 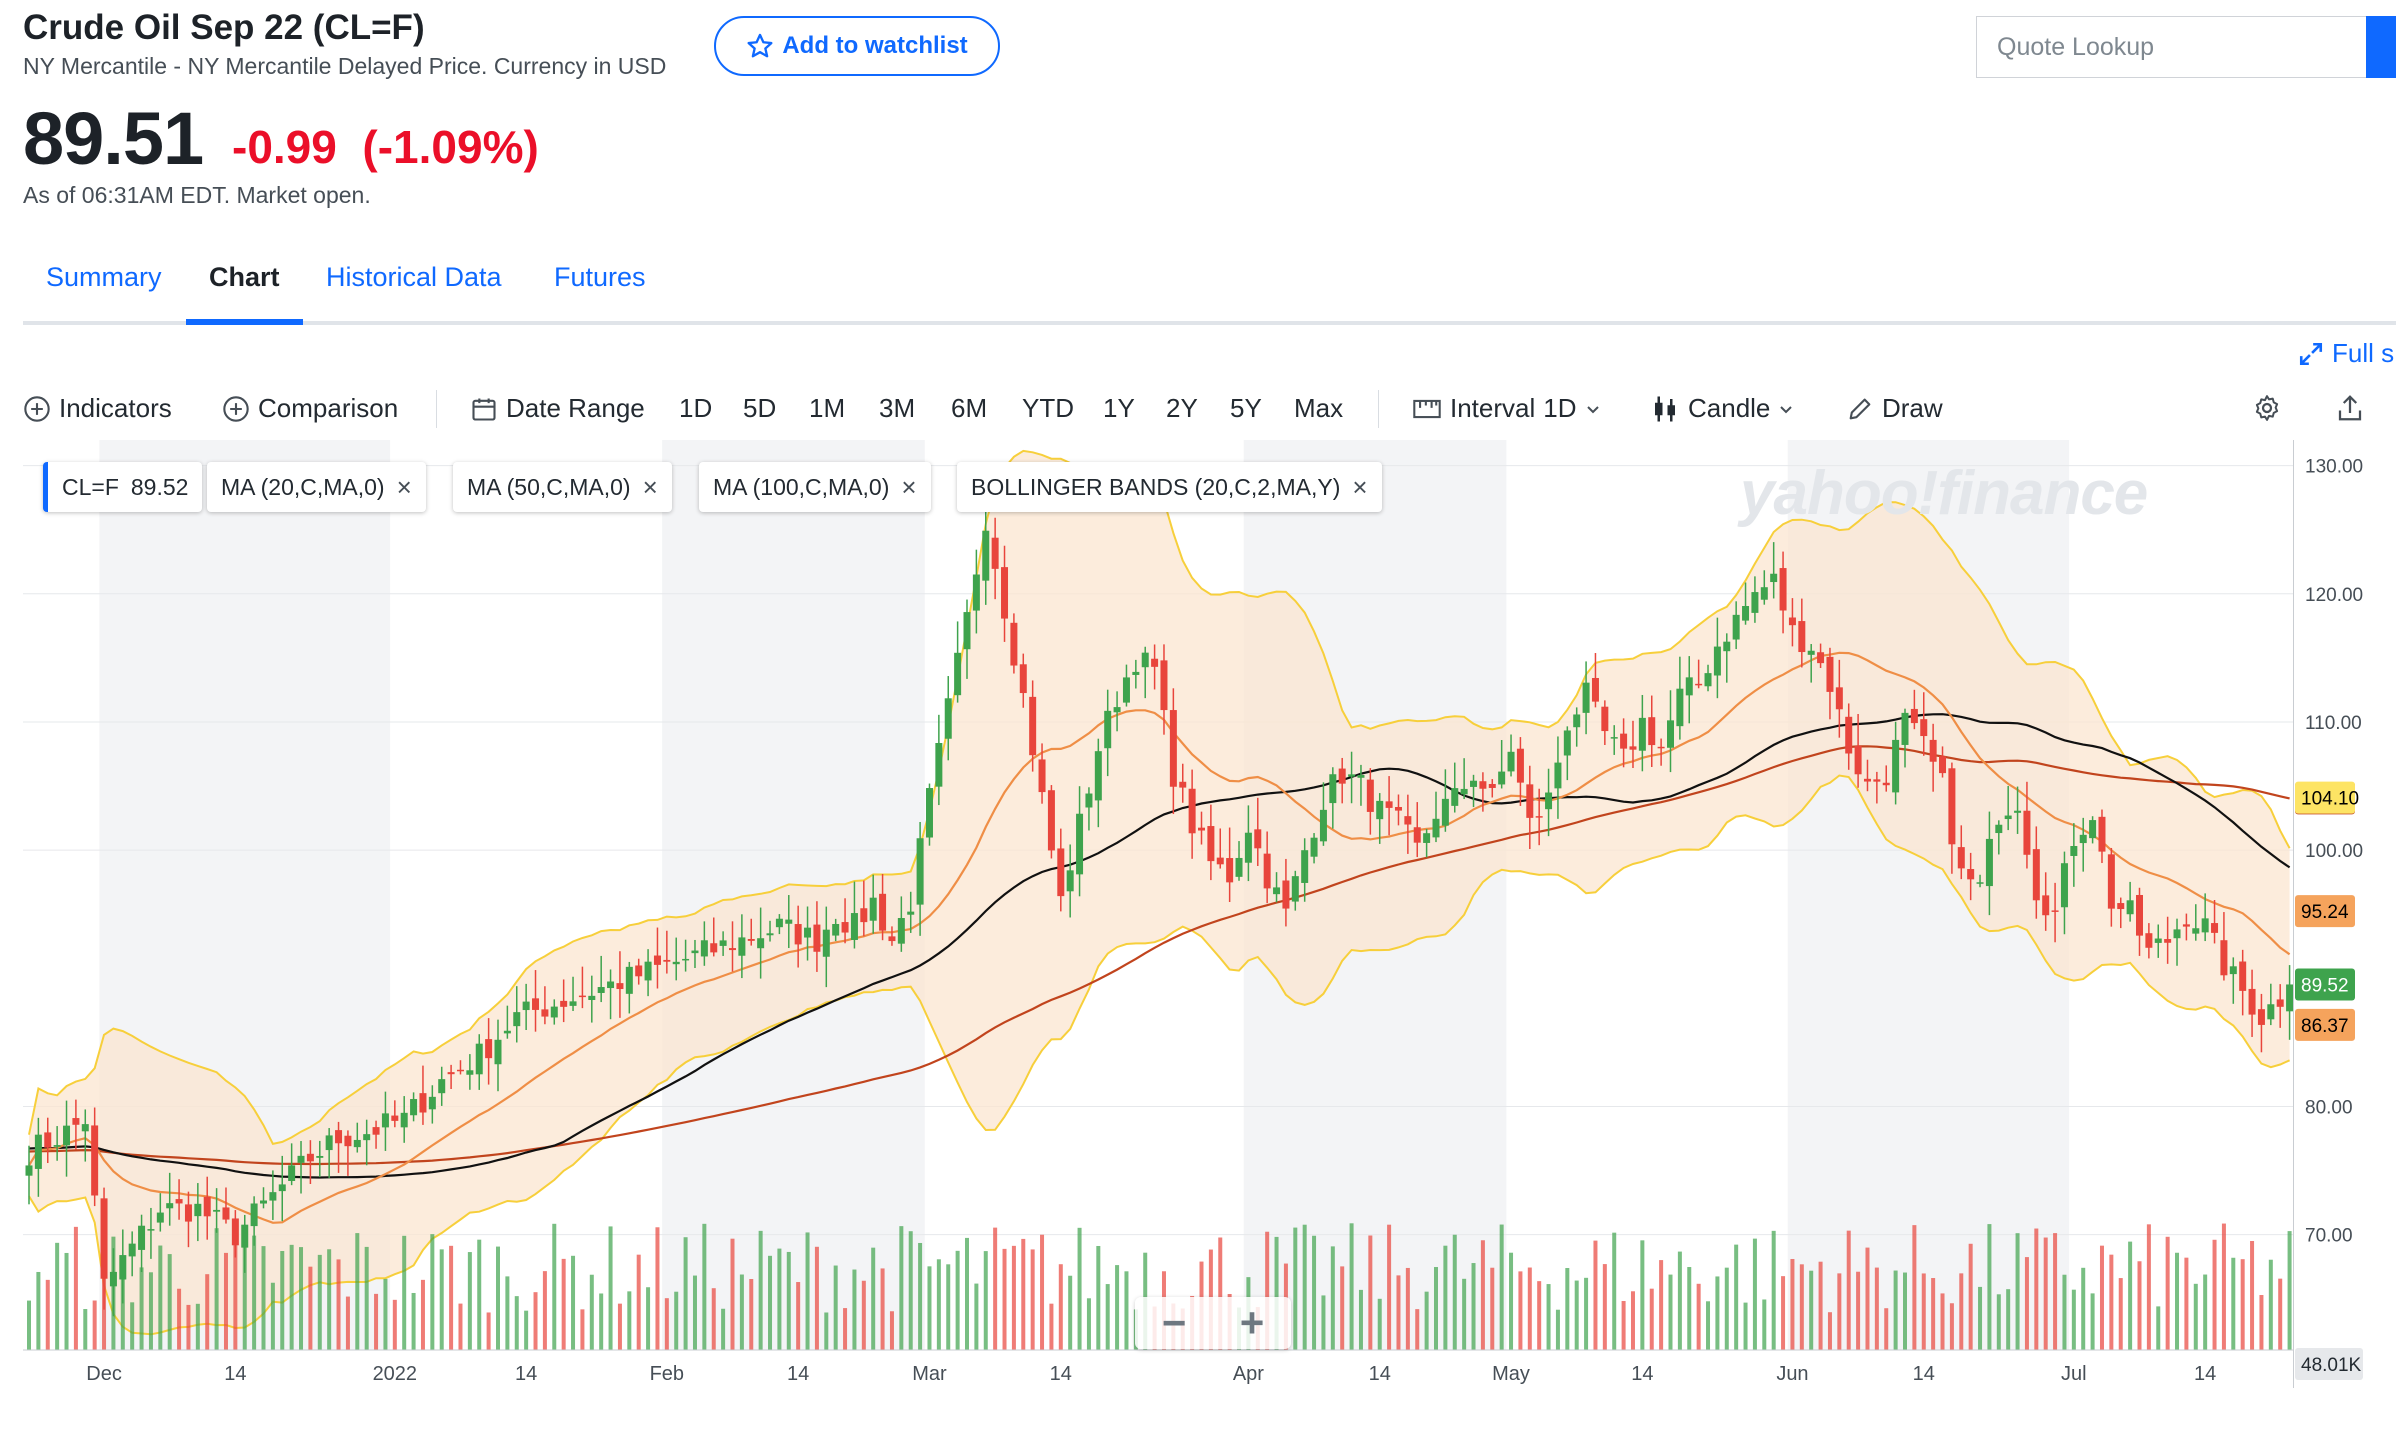 What do you see at coordinates (1319, 408) in the screenshot?
I see `range-max: Max` at bounding box center [1319, 408].